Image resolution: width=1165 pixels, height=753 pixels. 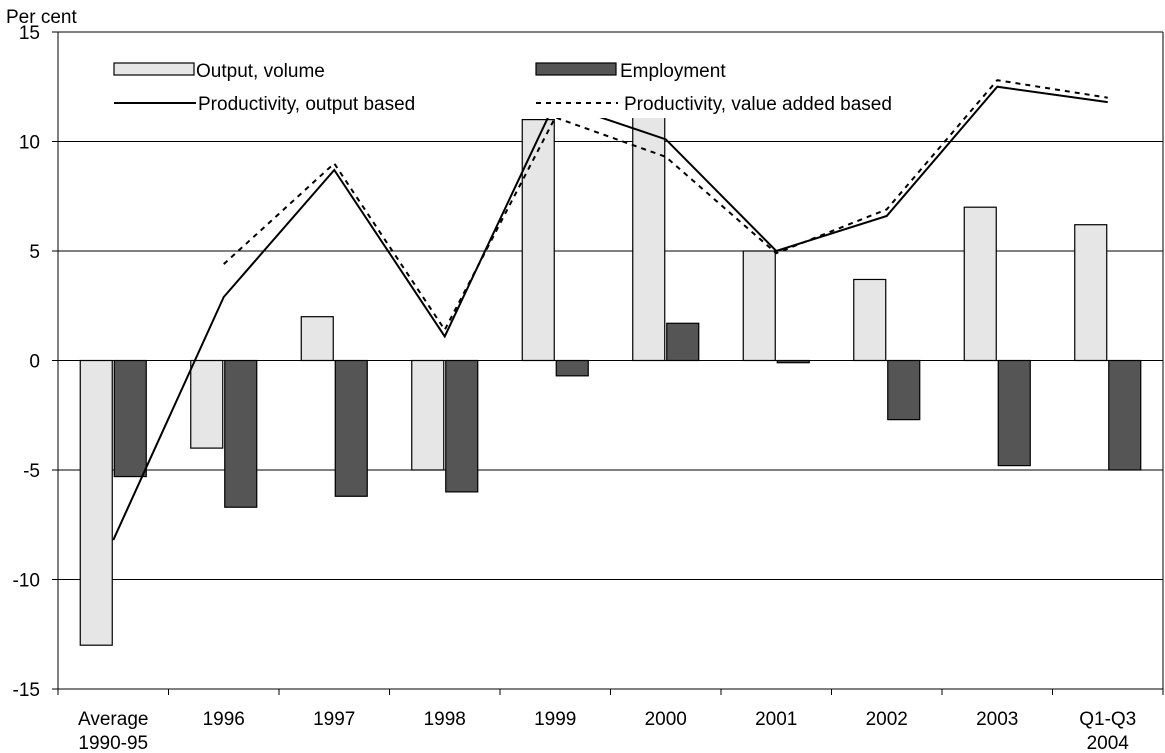 What do you see at coordinates (113, 719) in the screenshot?
I see `x-tick-label: Average` at bounding box center [113, 719].